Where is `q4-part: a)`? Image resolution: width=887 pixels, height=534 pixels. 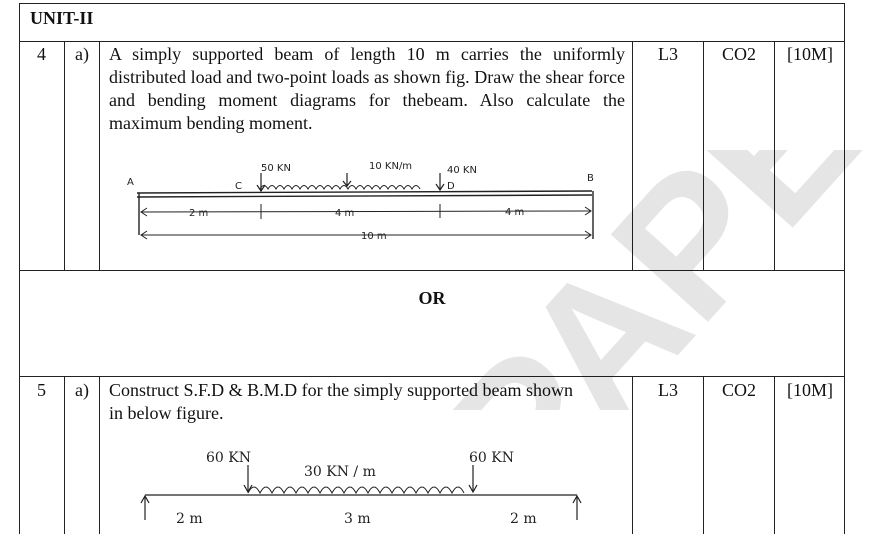 q4-part: a) is located at coordinates (82, 54).